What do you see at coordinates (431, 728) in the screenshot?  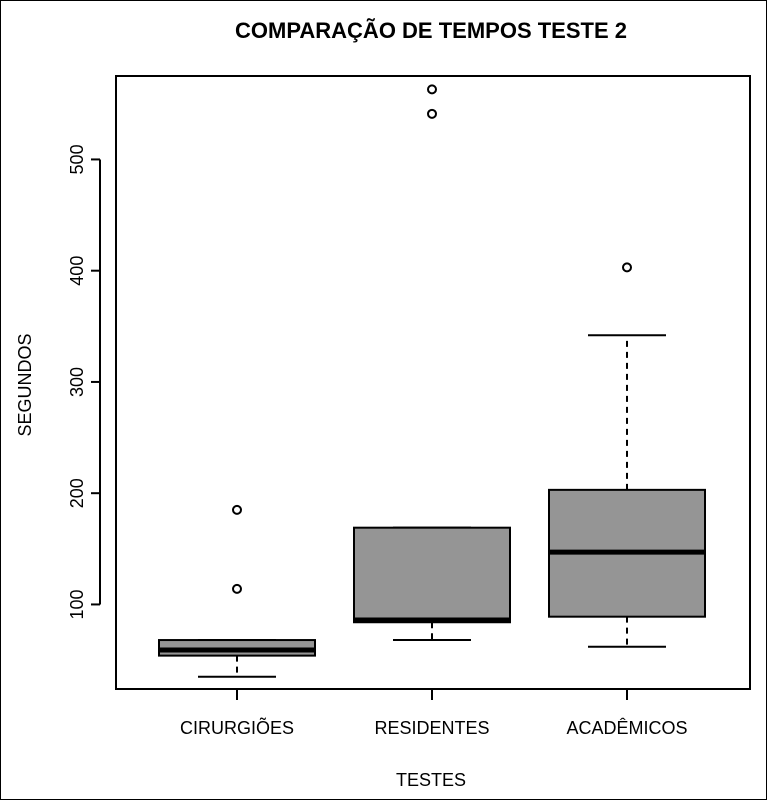 I see `x-tick-label: RESIDENTES` at bounding box center [431, 728].